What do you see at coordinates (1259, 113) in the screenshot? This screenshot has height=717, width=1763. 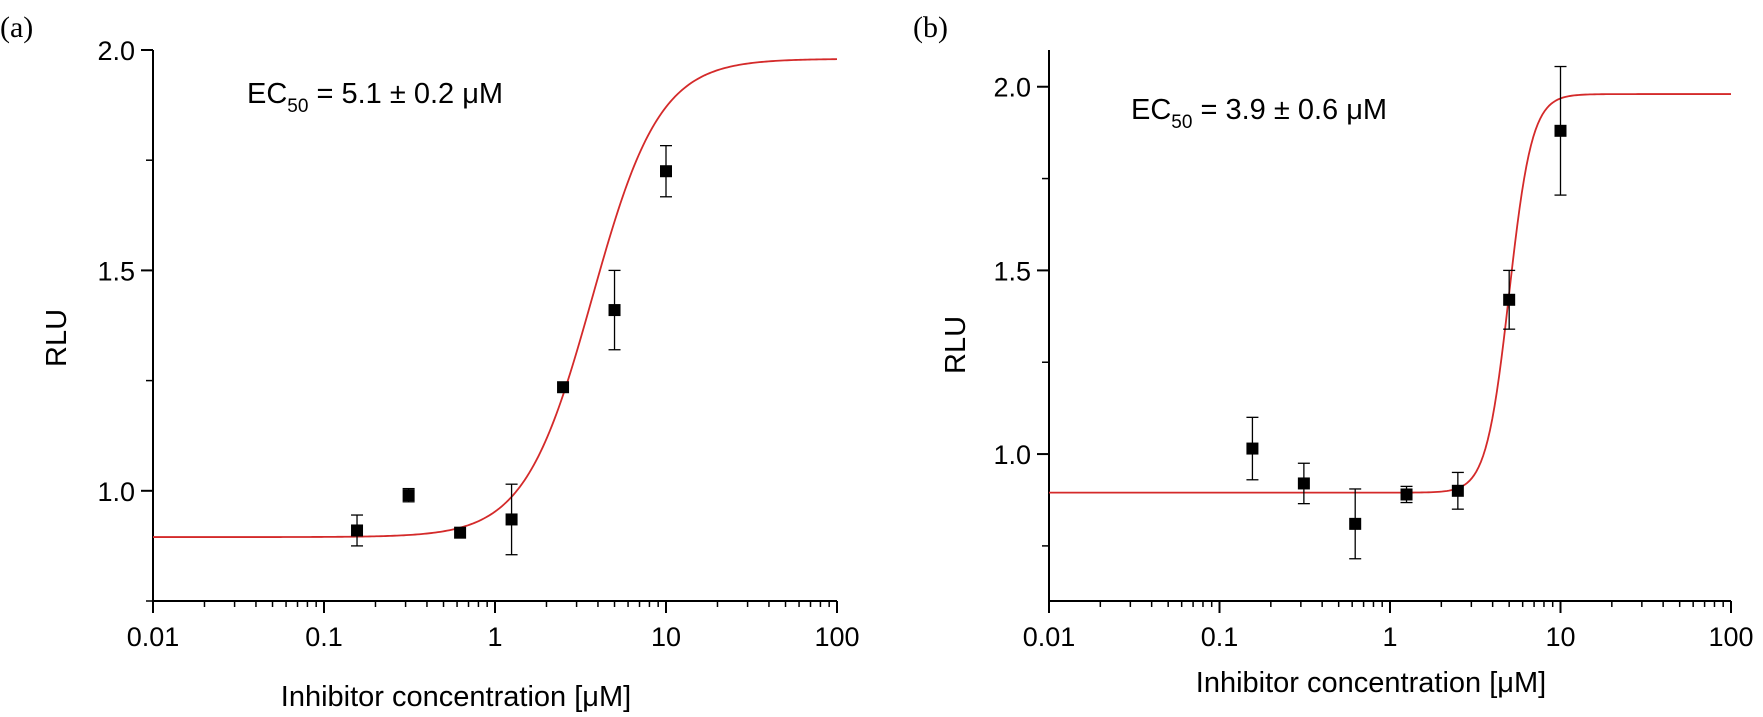 I see `panel-b-ec50-annotation: EC50 = 3.9 ± 0.6 μM` at bounding box center [1259, 113].